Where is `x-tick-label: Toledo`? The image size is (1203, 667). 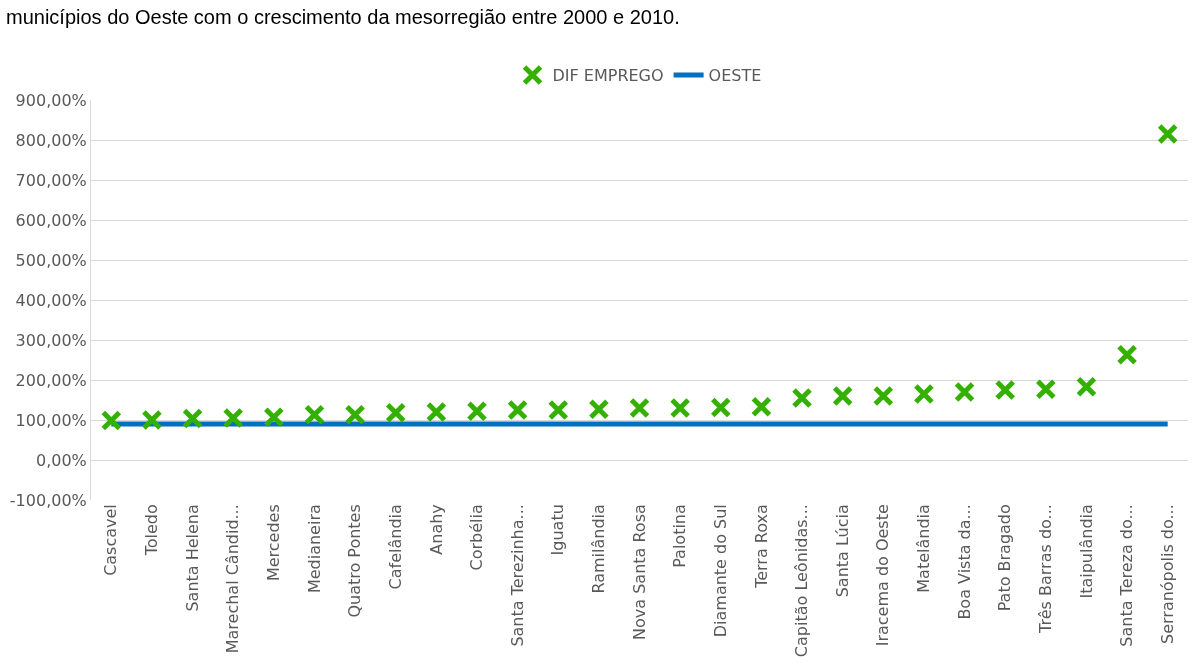 x-tick-label: Toledo is located at coordinates (152, 530).